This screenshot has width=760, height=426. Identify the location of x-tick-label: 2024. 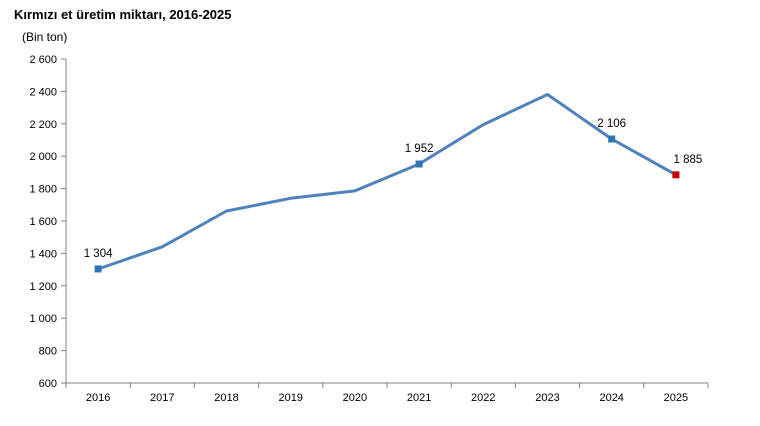
(611, 398).